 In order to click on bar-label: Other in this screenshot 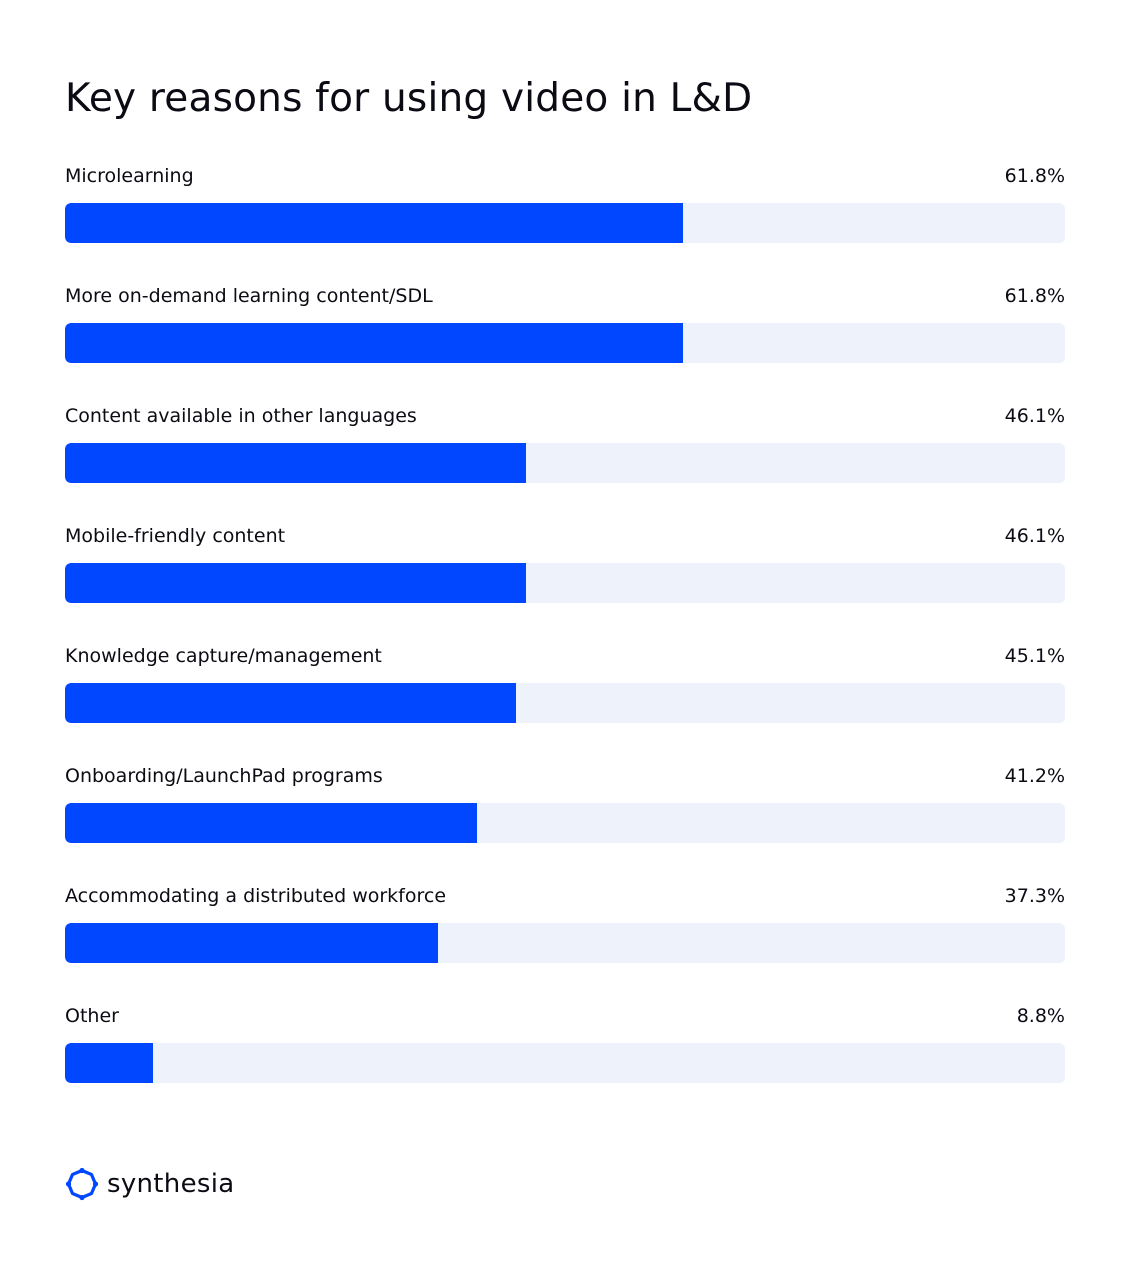, I will do `click(92, 1016)`.